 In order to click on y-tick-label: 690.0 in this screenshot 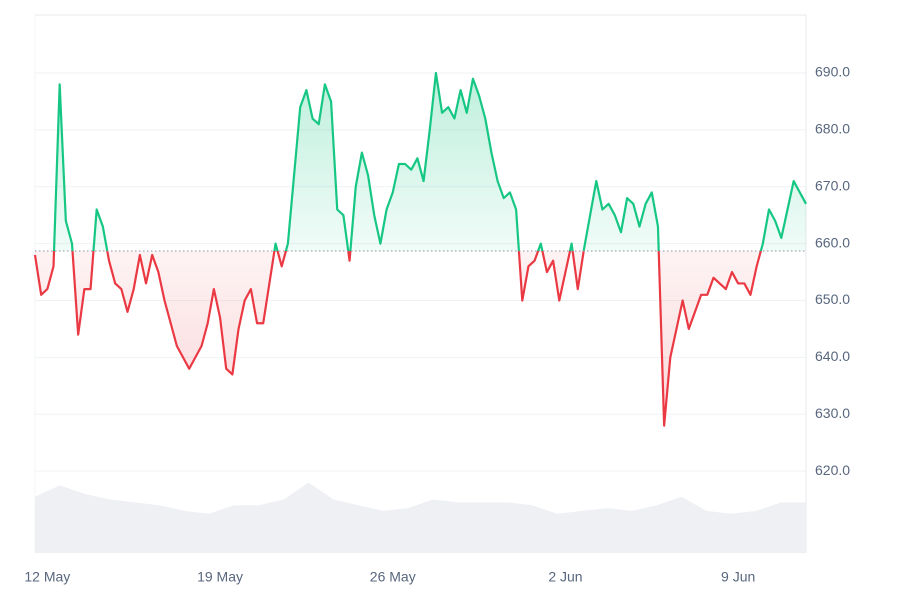, I will do `click(832, 72)`.